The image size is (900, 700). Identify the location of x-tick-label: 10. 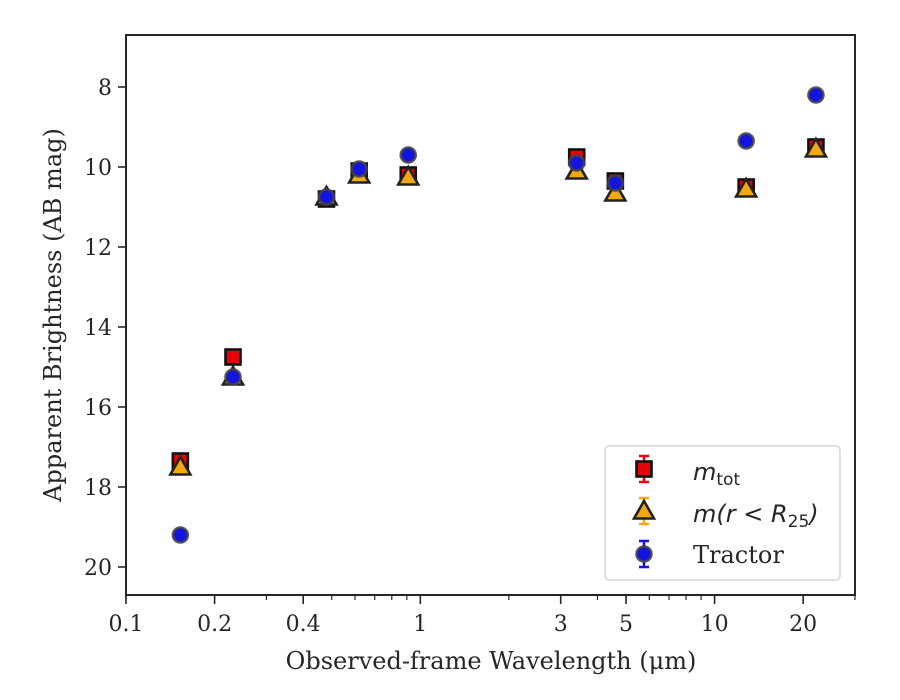
(715, 624).